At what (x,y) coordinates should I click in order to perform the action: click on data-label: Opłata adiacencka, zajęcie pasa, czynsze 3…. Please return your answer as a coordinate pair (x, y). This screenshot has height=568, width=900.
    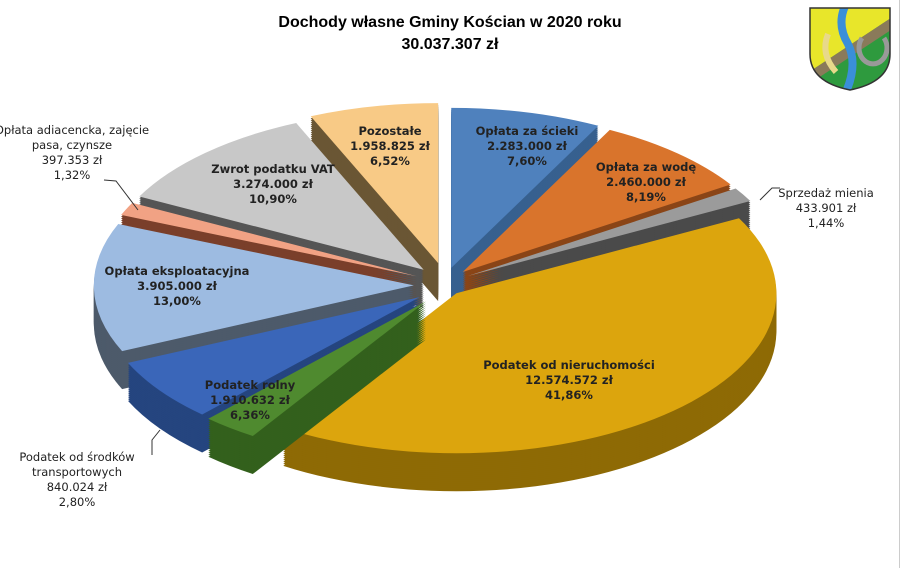
    Looking at the image, I should click on (74, 153).